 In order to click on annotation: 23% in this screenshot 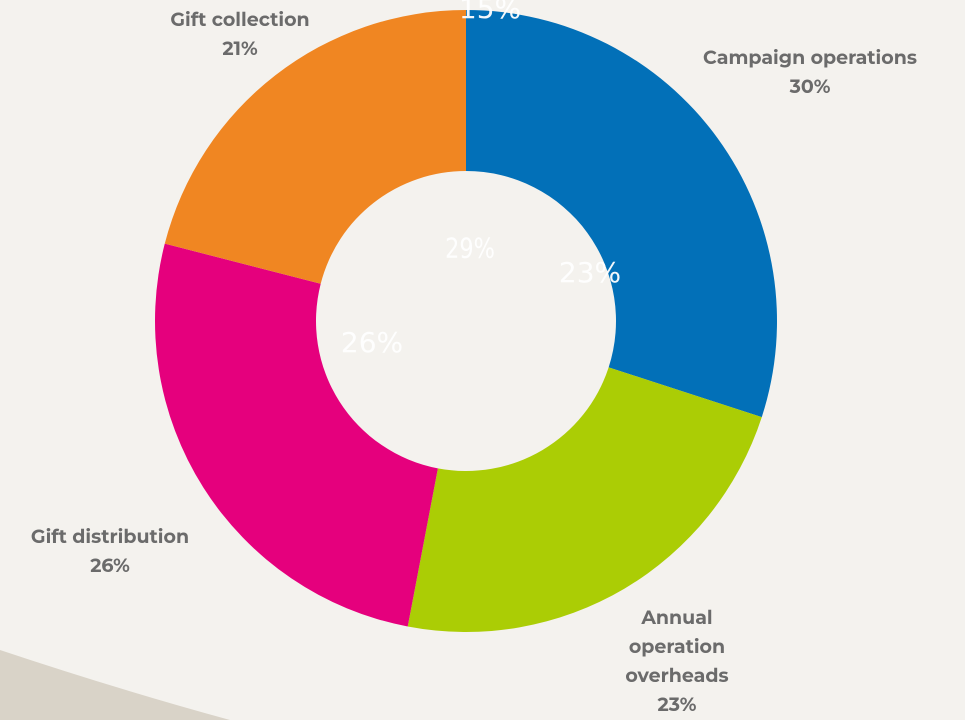, I will do `click(590, 272)`.